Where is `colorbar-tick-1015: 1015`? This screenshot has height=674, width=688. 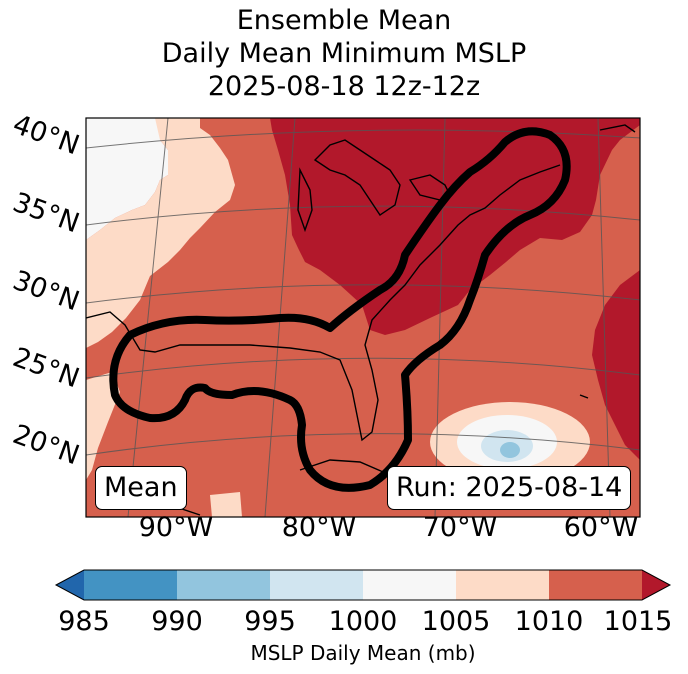
colorbar-tick-1015: 1015 is located at coordinates (638, 621).